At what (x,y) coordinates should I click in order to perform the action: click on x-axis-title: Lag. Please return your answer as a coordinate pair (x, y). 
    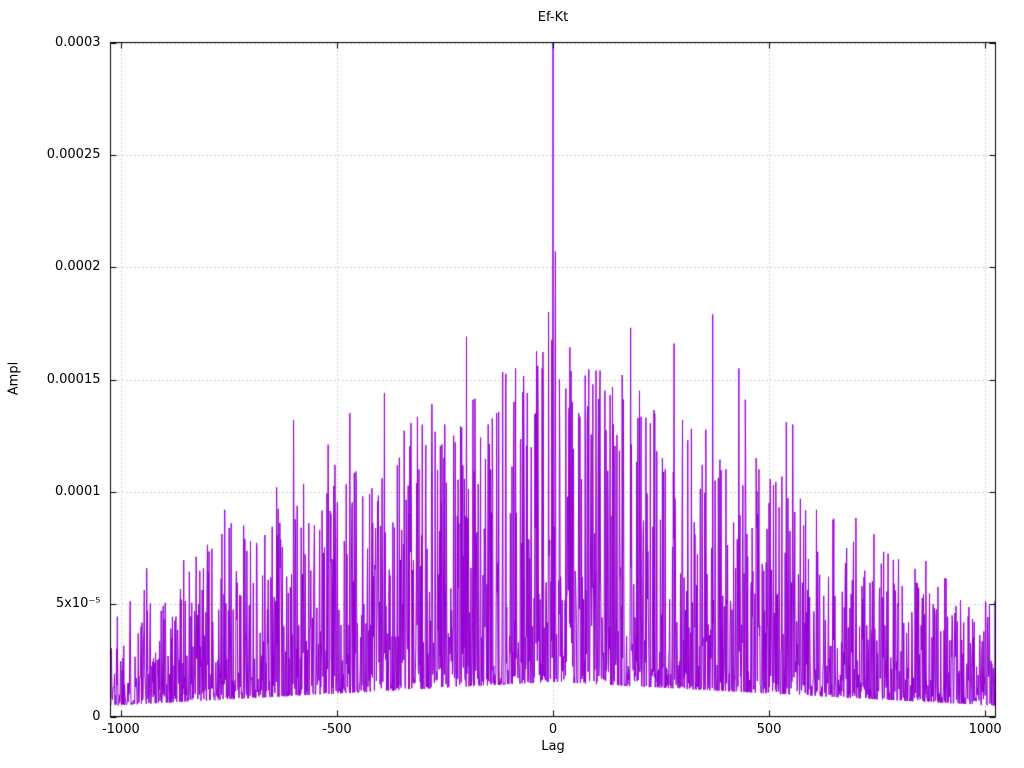
    Looking at the image, I should click on (553, 746).